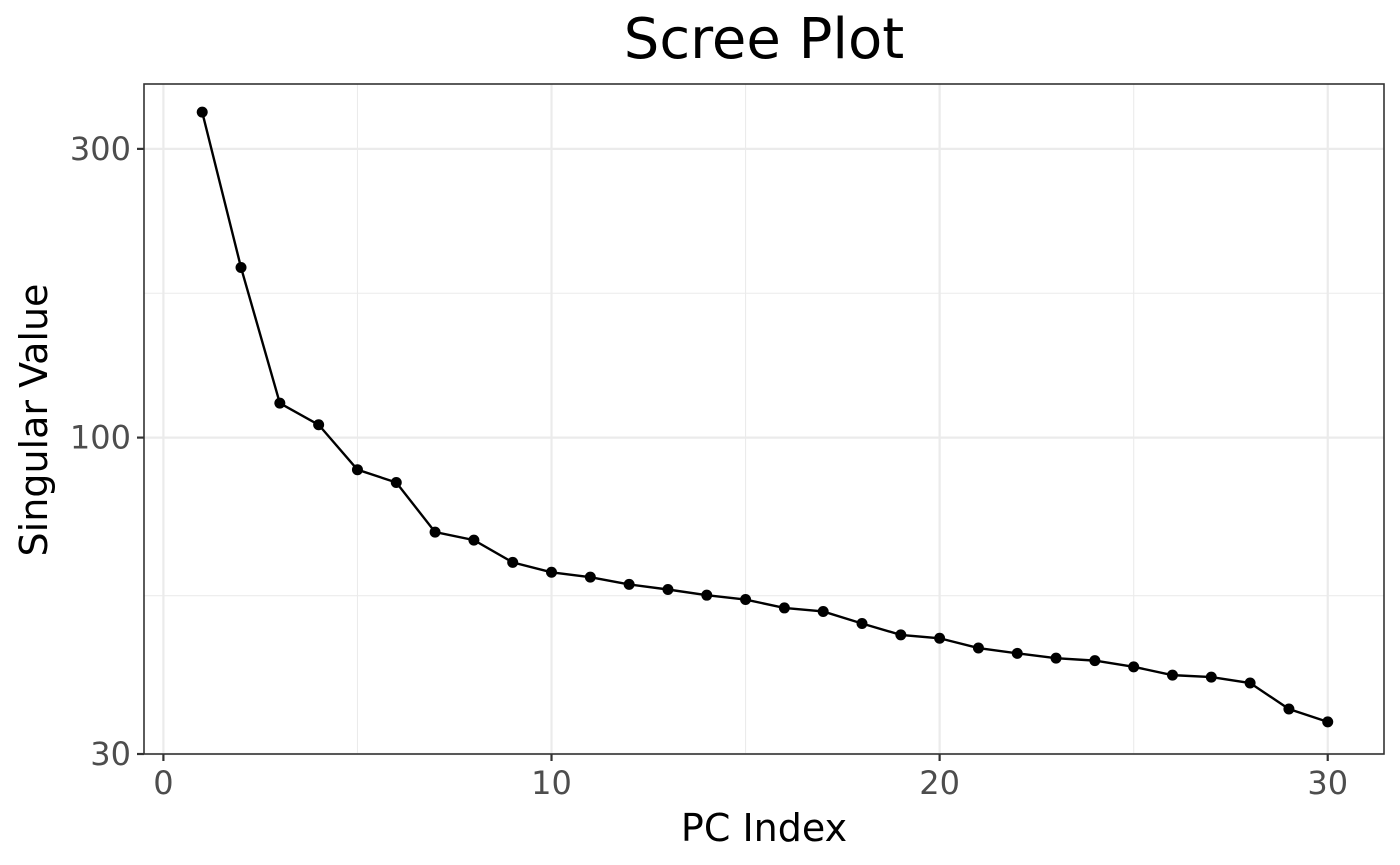 This screenshot has height=865, width=1400. Describe the element at coordinates (939, 783) in the screenshot. I see `x-tick-label: 20` at that location.